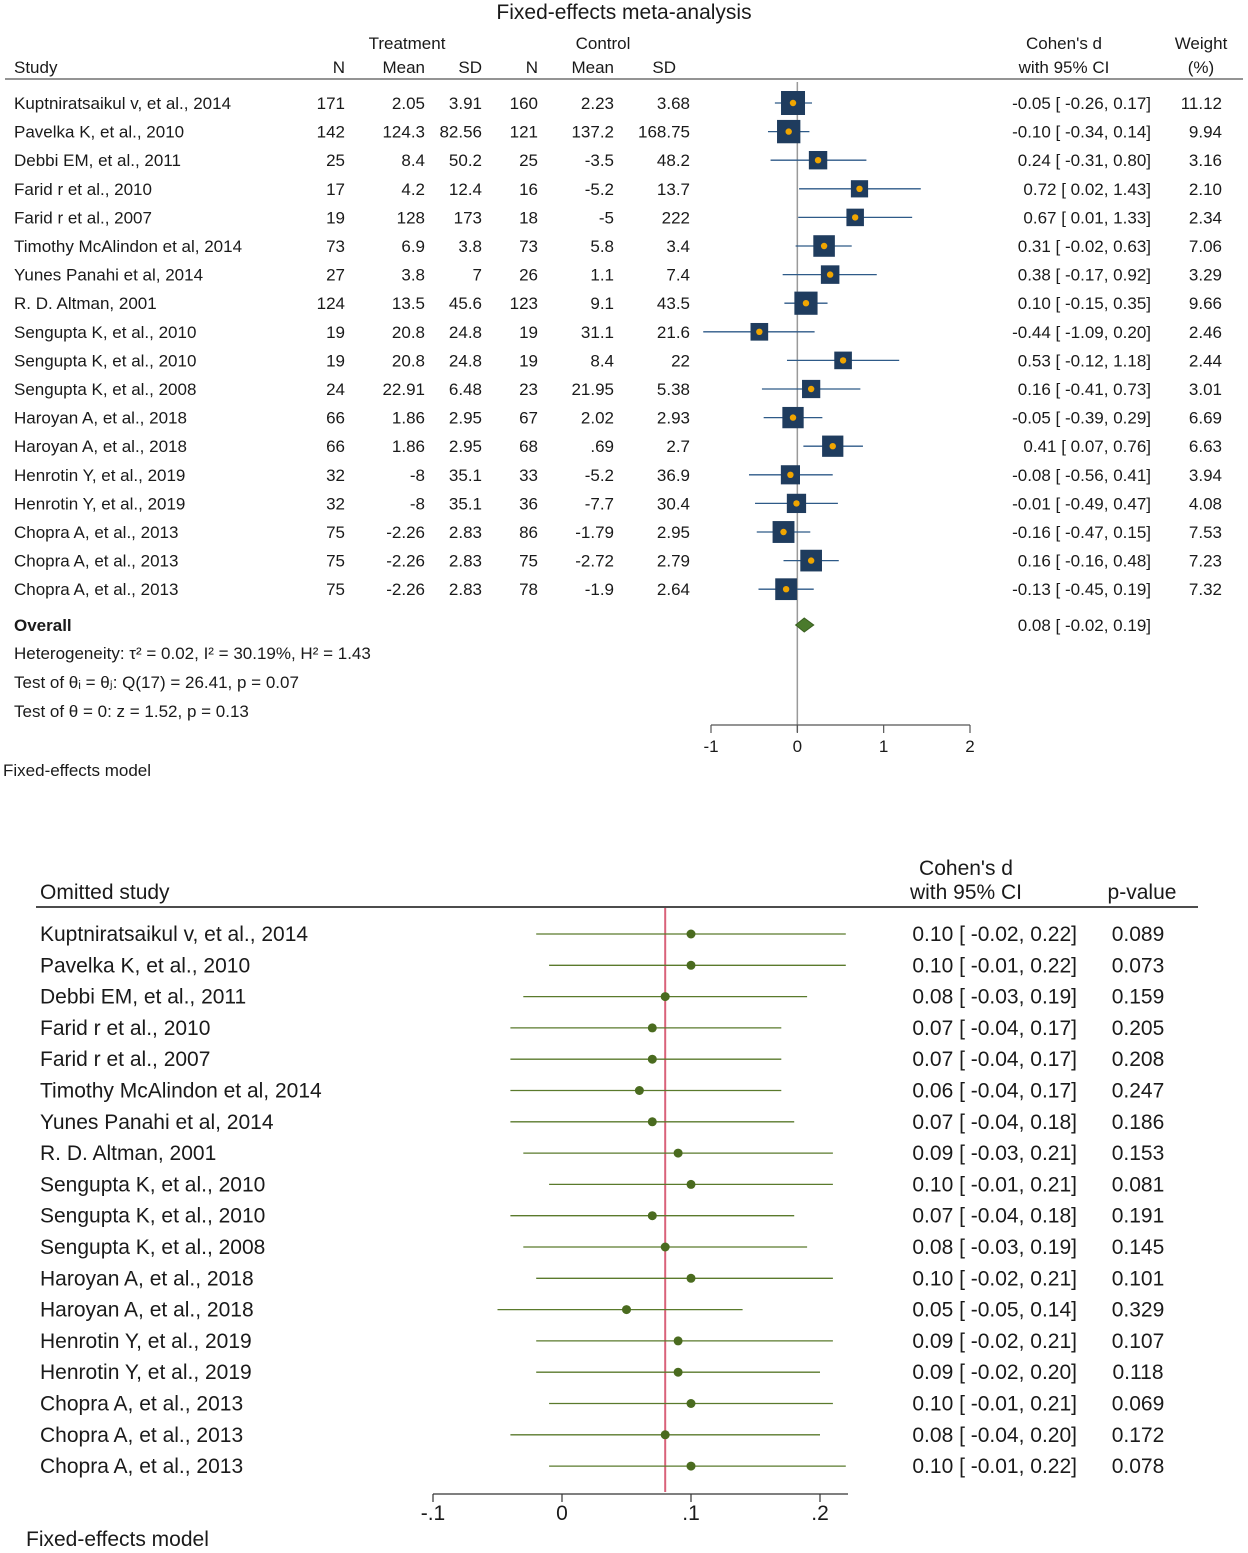 This screenshot has width=1248, height=1553. What do you see at coordinates (1084, 303) in the screenshot?
I see `effect-ci-text: 0.10 [ -0.15, 0.35]` at bounding box center [1084, 303].